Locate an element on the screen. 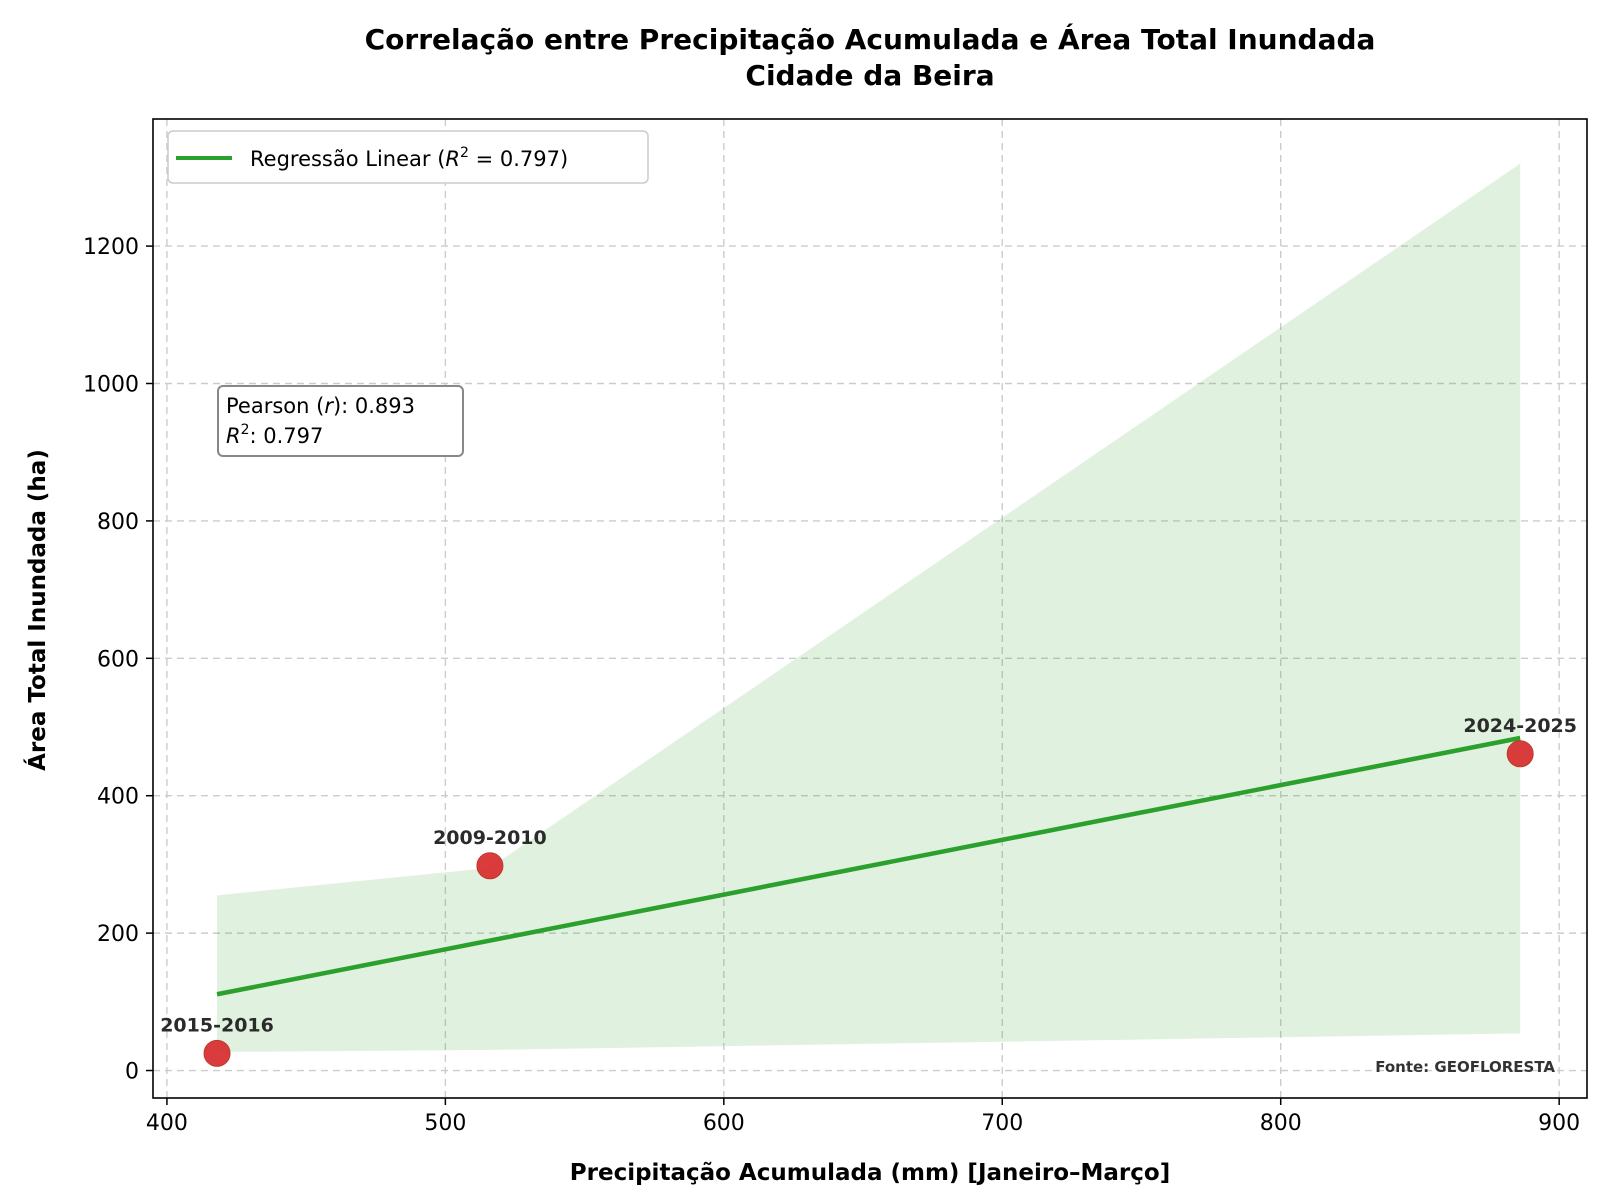 The height and width of the screenshot is (1200, 1600). y-tick-label: 1200 is located at coordinates (111, 247).